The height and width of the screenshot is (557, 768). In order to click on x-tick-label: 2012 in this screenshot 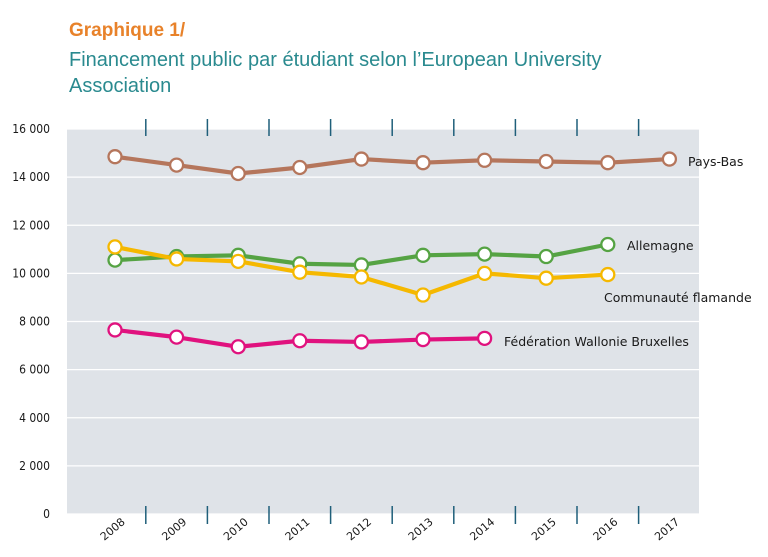, I will do `click(359, 529)`.